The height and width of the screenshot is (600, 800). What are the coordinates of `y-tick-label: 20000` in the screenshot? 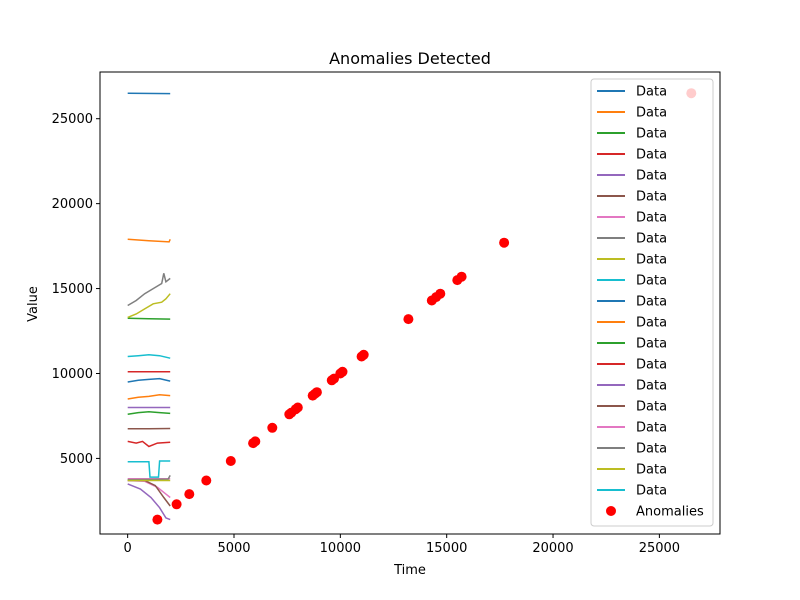 It's located at (72, 204).